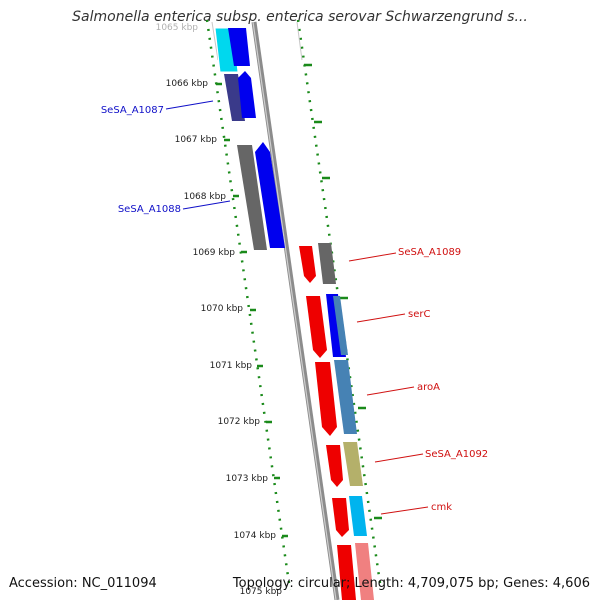 This screenshot has height=600, width=600. What do you see at coordinates (205, 197) in the screenshot?
I see `ruler-label: 1068 kbp` at bounding box center [205, 197].